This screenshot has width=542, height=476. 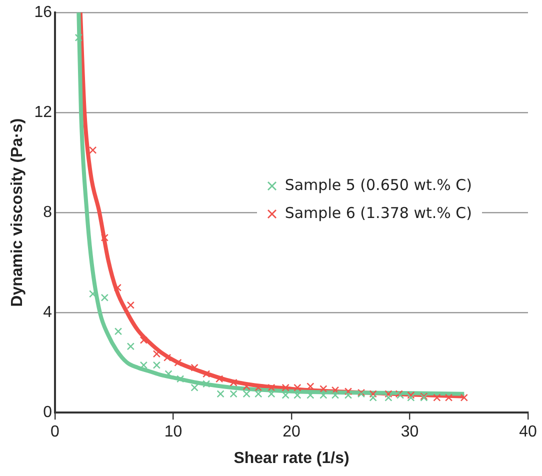 What do you see at coordinates (292, 458) in the screenshot?
I see `x-axis-title: Shear rate (1/s)` at bounding box center [292, 458].